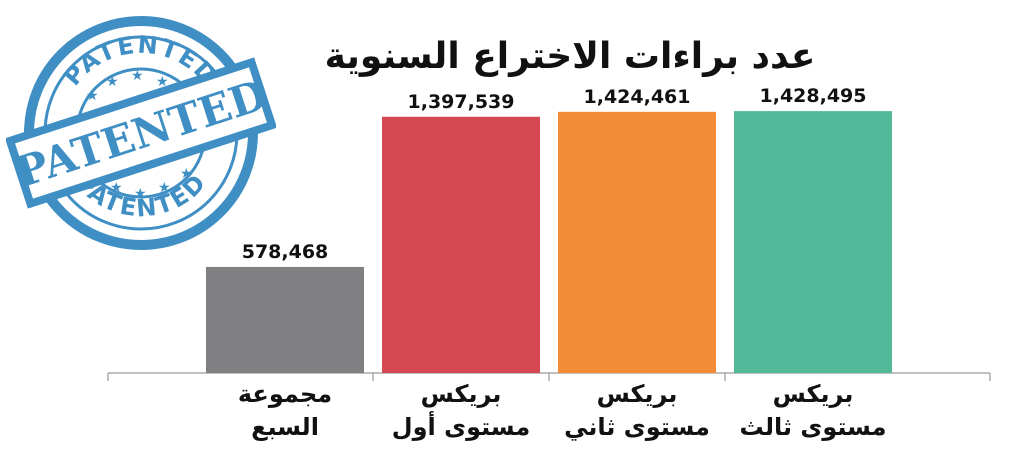  Describe the element at coordinates (285, 252) in the screenshot. I see `bar-value-label: 578,468` at that location.